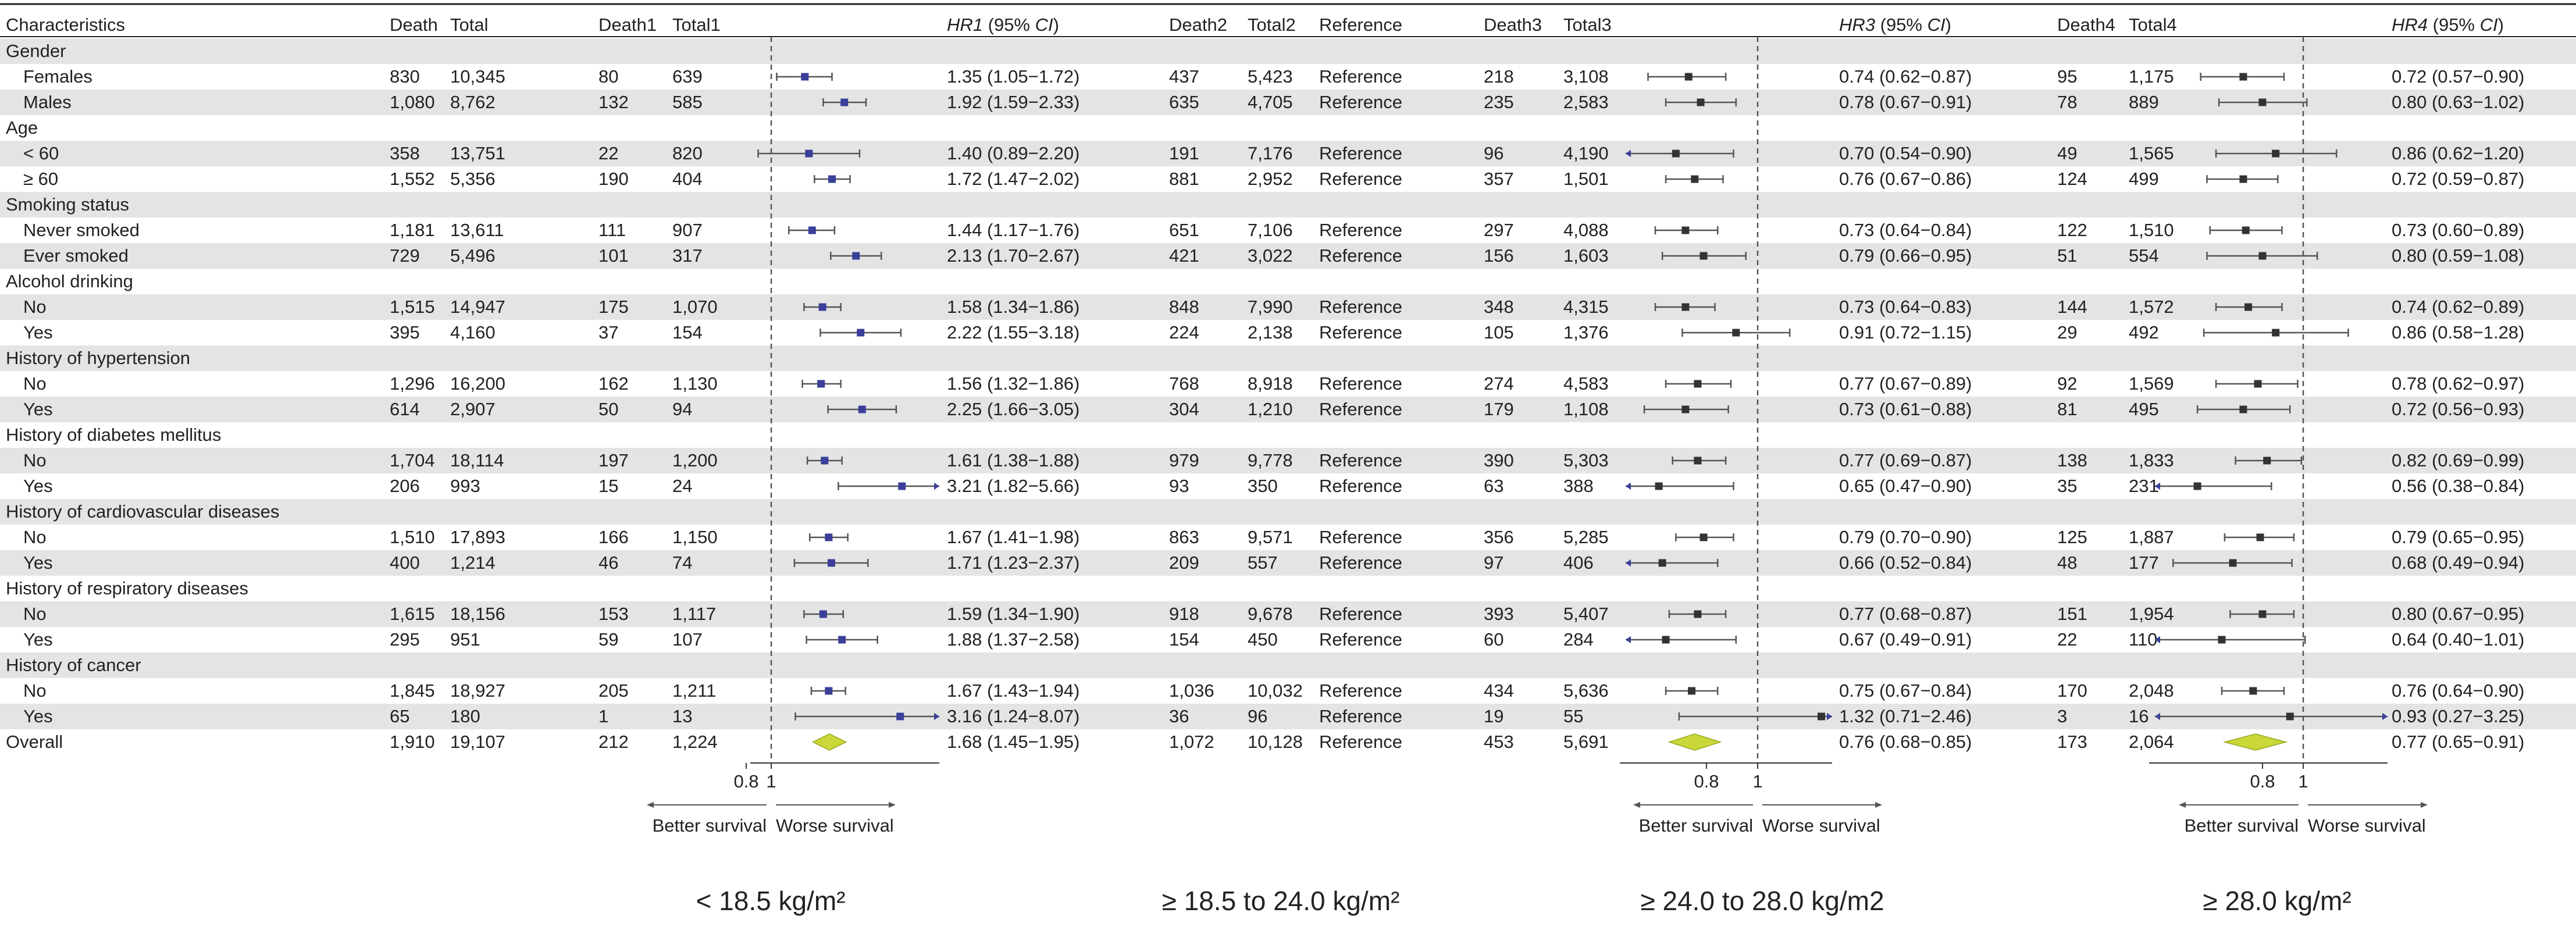  What do you see at coordinates (412, 383) in the screenshot?
I see `cell-death: 1,296` at bounding box center [412, 383].